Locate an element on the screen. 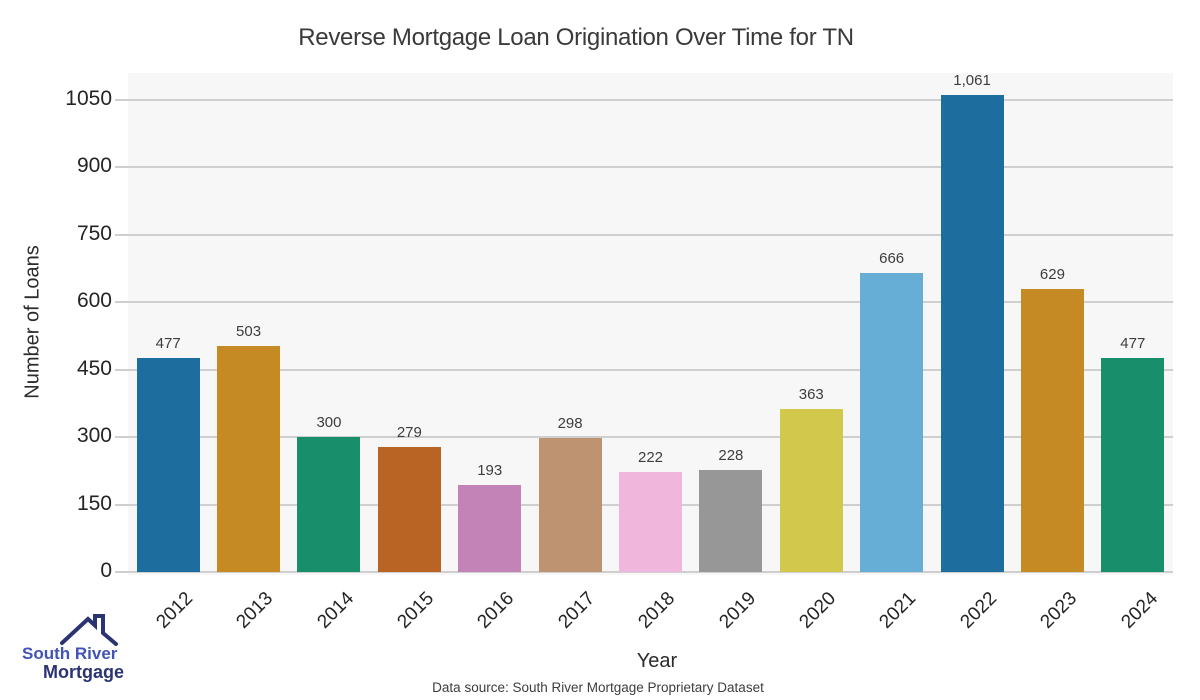 This screenshot has width=1200, height=700. x-tick-label-2016: 2016 is located at coordinates (496, 610).